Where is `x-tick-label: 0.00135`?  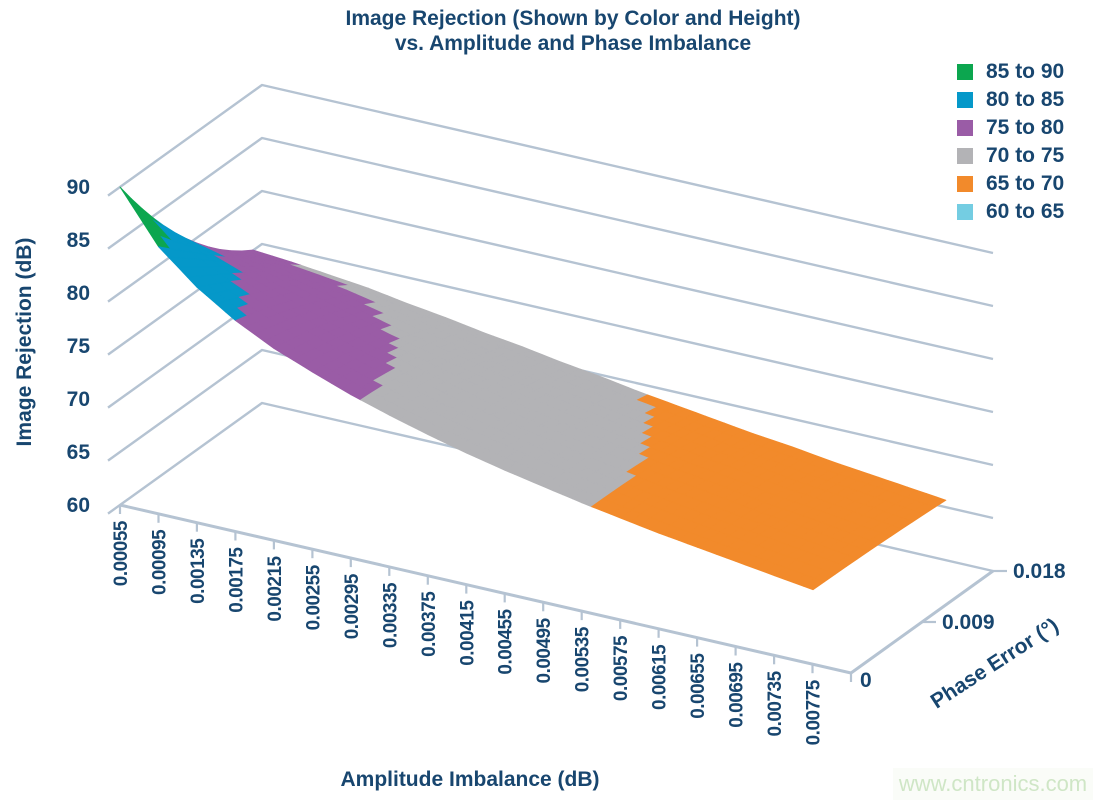 x-tick-label: 0.00135 is located at coordinates (198, 571).